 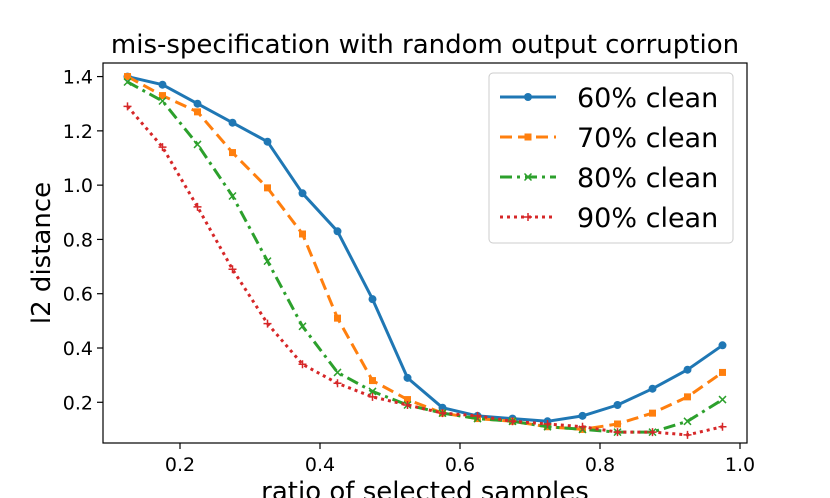 What do you see at coordinates (78, 403) in the screenshot?
I see `y-tick-label: 0.2` at bounding box center [78, 403].